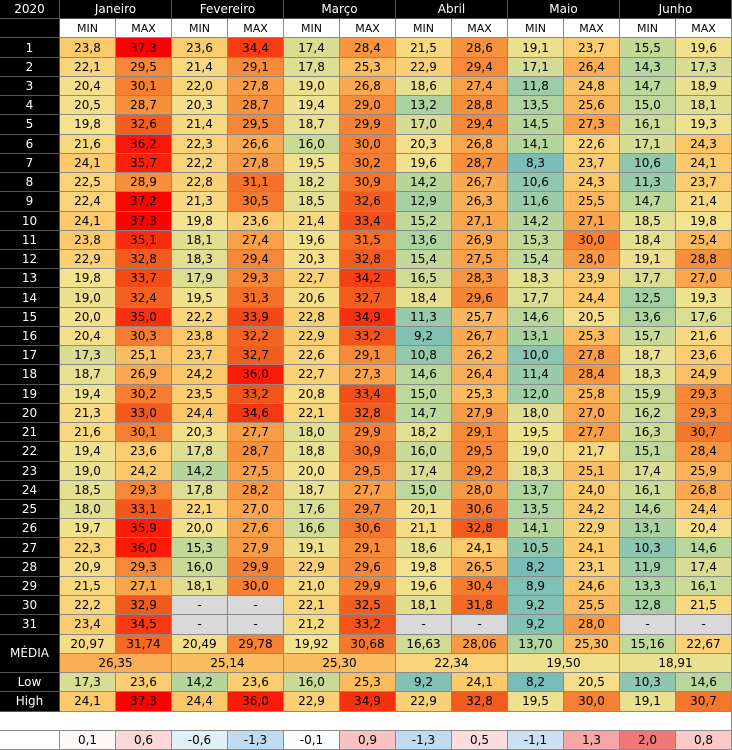 The image size is (732, 750). Describe the element at coordinates (200, 240) in the screenshot. I see `temp-cell: 18,1` at that location.